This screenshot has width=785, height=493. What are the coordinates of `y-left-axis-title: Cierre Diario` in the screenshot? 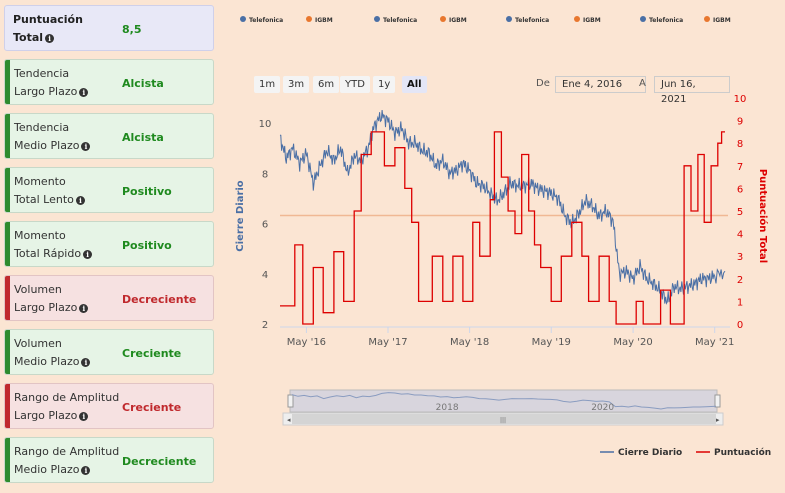 It's located at (240, 216).